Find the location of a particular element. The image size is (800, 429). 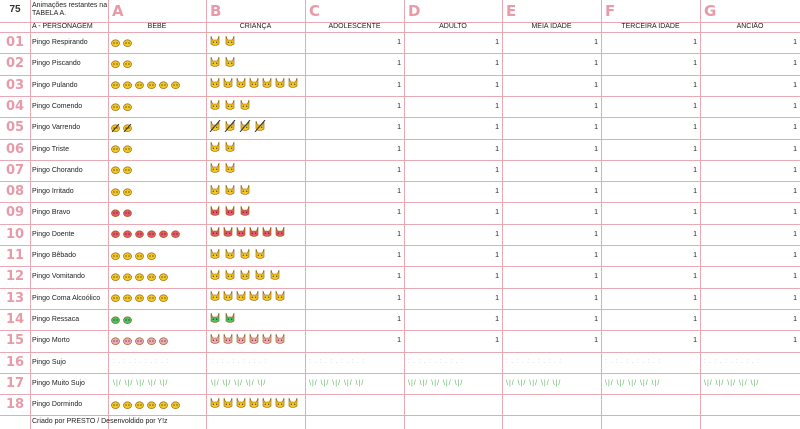

header-terceira-idade: TERCEIRA IDADE is located at coordinates (650, 26).